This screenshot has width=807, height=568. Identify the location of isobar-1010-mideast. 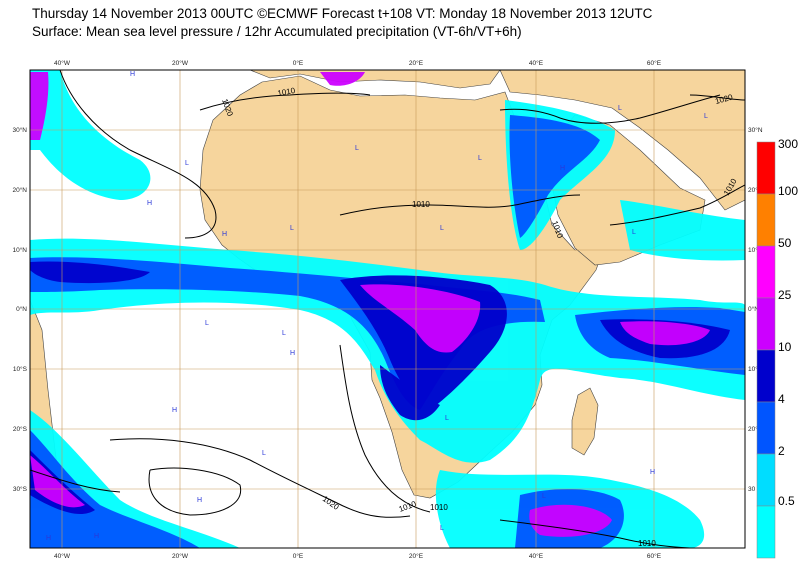
(610, 109).